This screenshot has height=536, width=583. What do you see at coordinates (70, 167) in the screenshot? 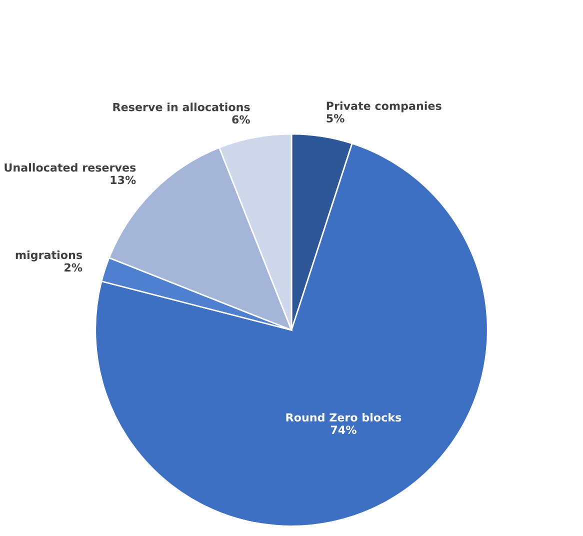
I see `slice-label: Unallocated reserves` at bounding box center [70, 167].